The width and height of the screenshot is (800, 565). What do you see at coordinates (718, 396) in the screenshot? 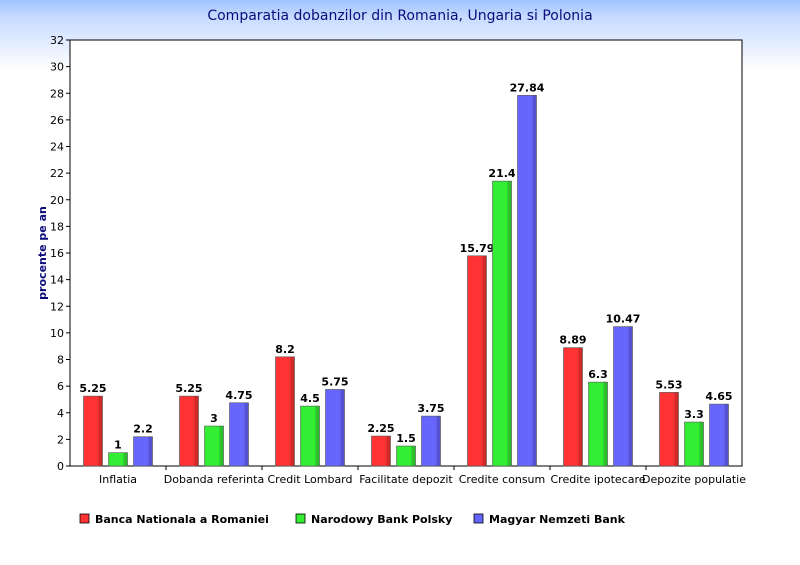
I see `data-label: 4.65` at bounding box center [718, 396].